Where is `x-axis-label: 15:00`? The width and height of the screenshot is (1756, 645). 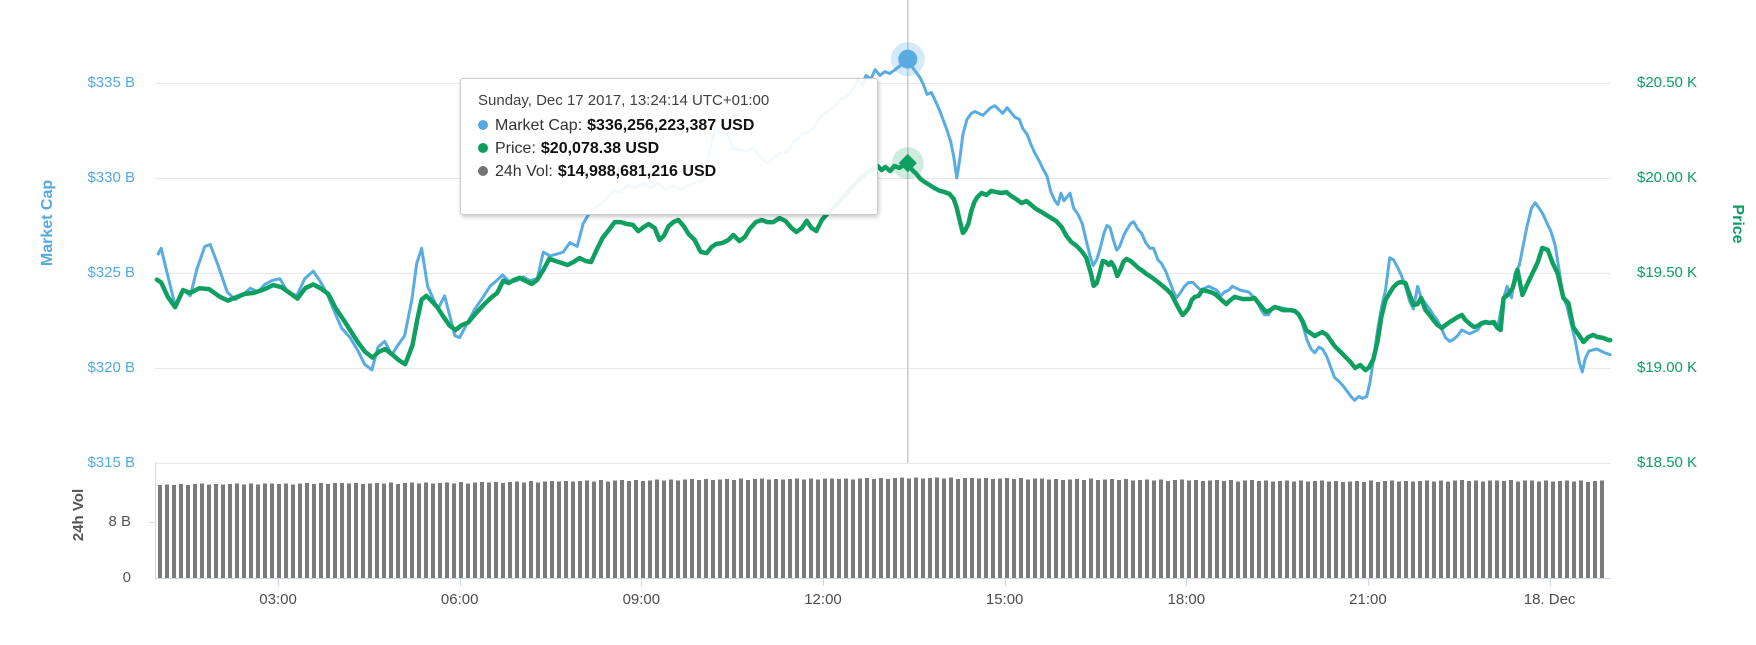
x-axis-label: 15:00 is located at coordinates (1004, 599).